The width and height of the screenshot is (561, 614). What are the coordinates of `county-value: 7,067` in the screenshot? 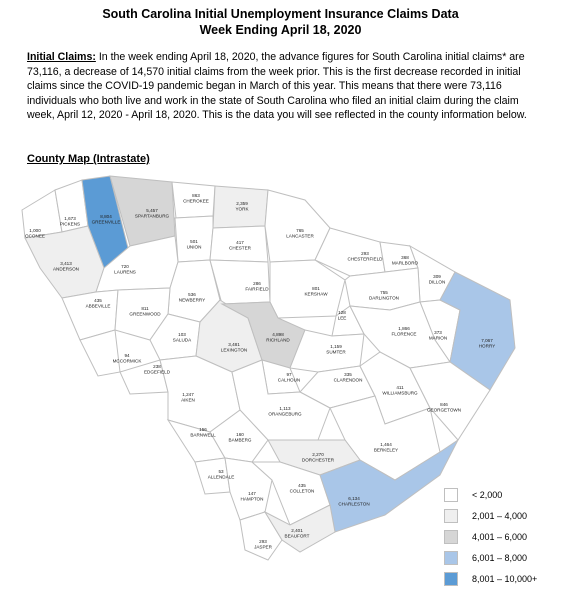 It's located at (487, 340).